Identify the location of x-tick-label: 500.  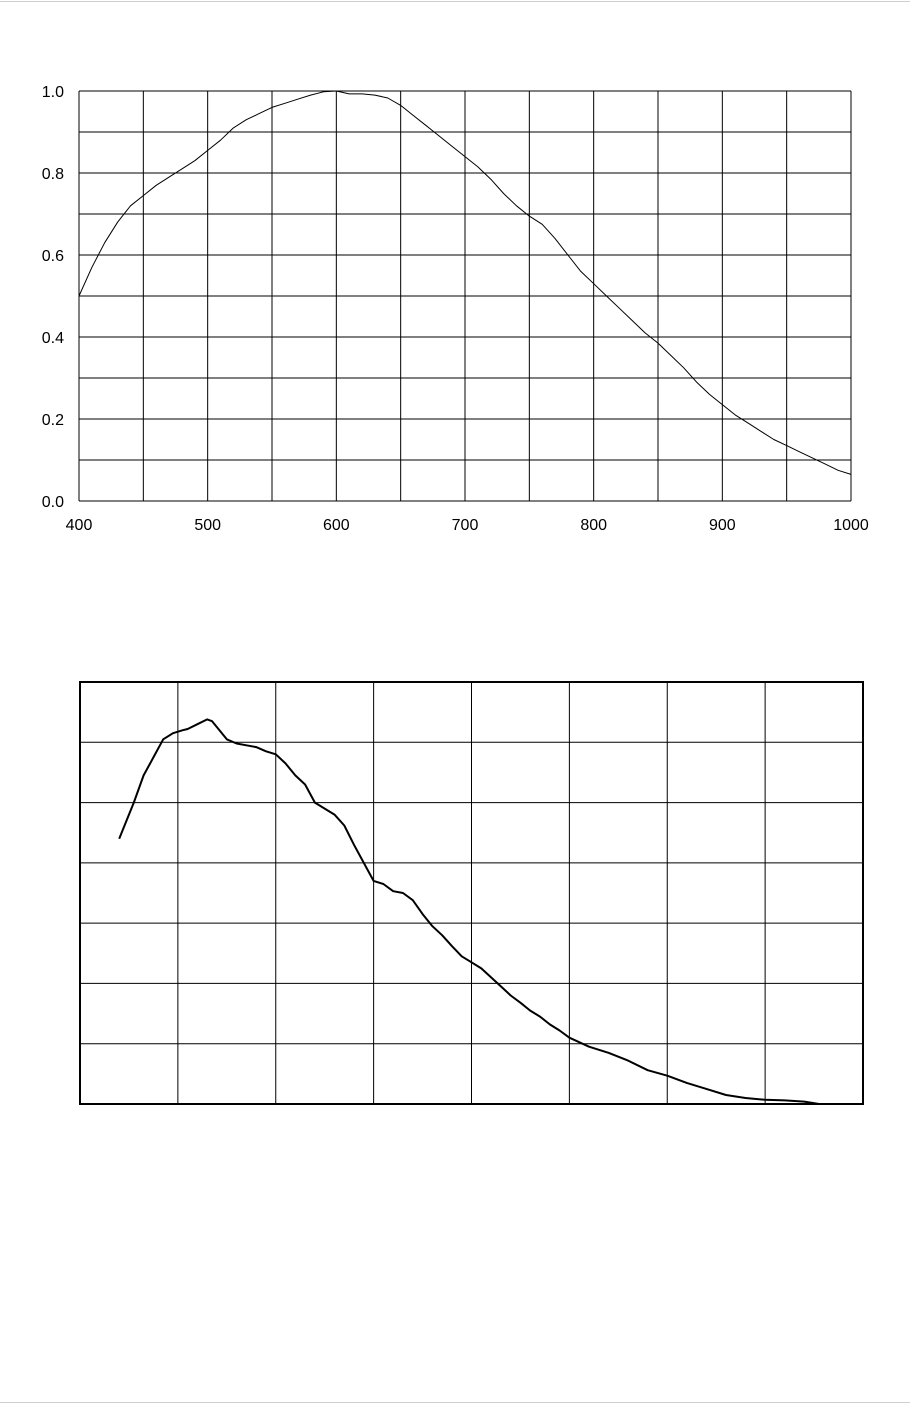
(207, 525).